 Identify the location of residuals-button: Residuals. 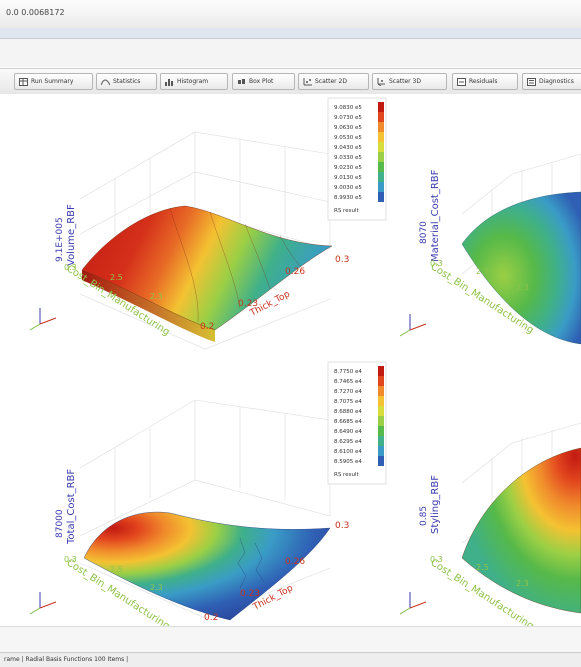
(485, 81).